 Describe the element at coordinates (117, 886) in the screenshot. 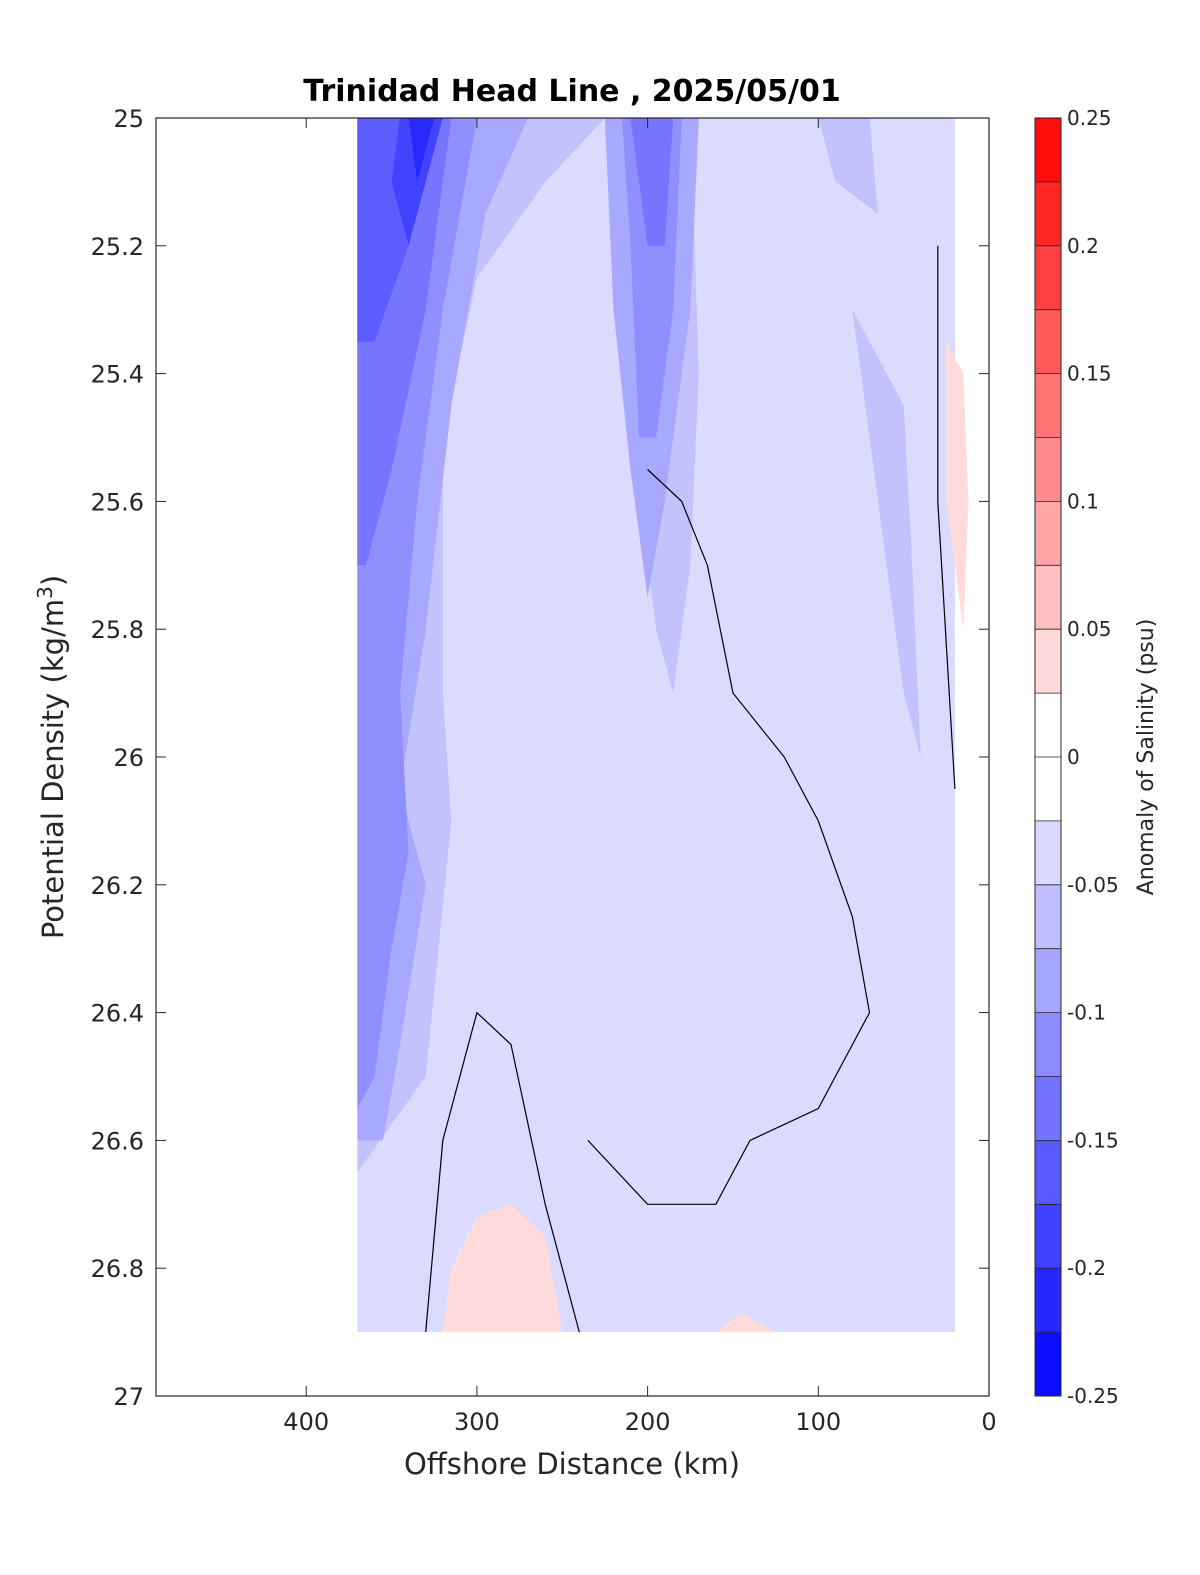

I see `y-tick-label: 26.2` at that location.